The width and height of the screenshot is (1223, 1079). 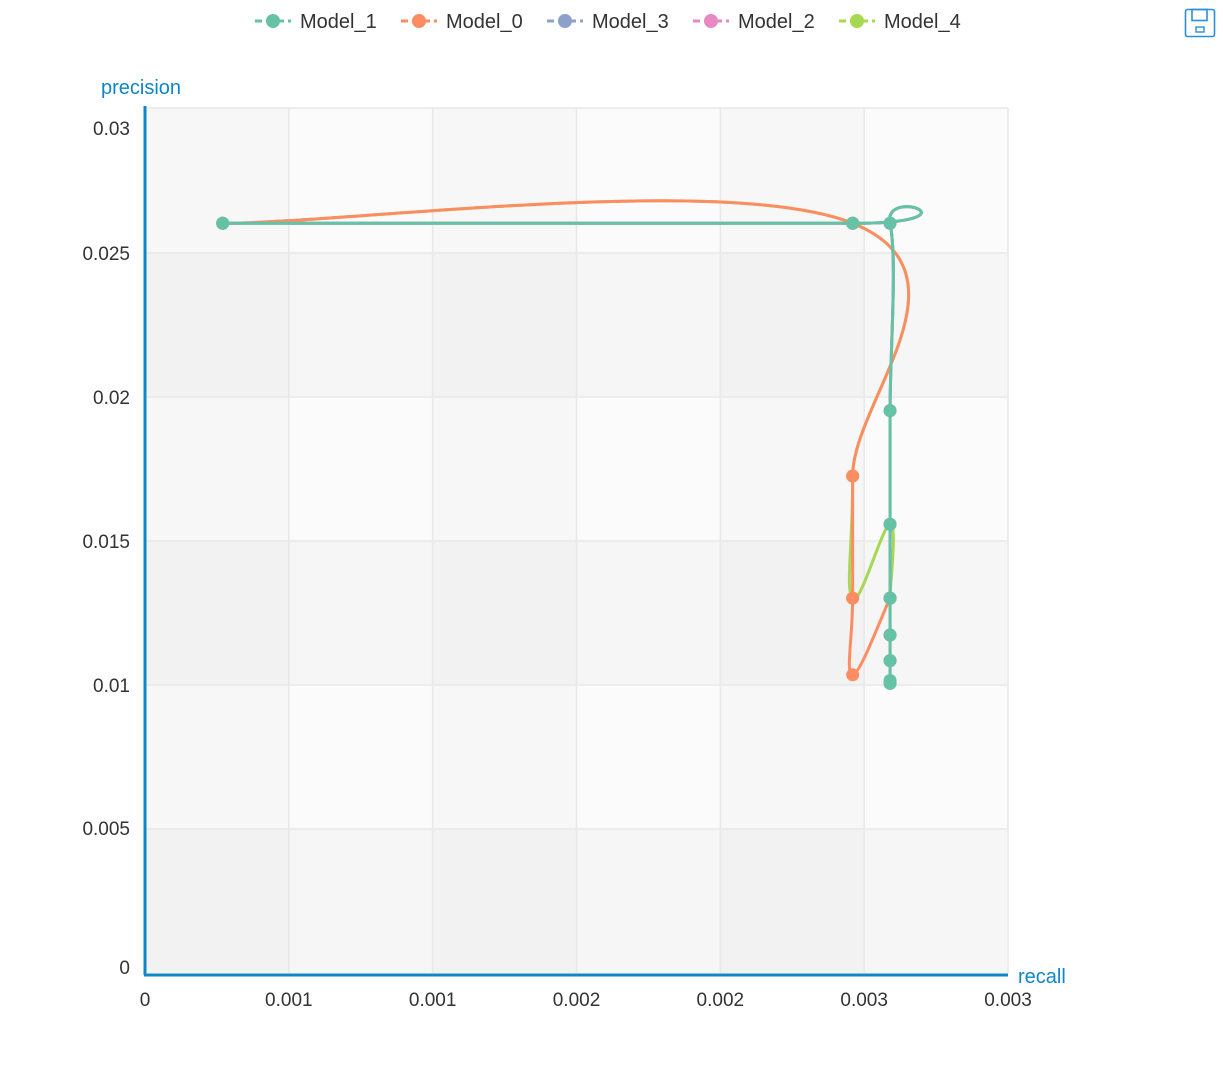 What do you see at coordinates (106, 829) in the screenshot?
I see `y-tick-label: 0.005` at bounding box center [106, 829].